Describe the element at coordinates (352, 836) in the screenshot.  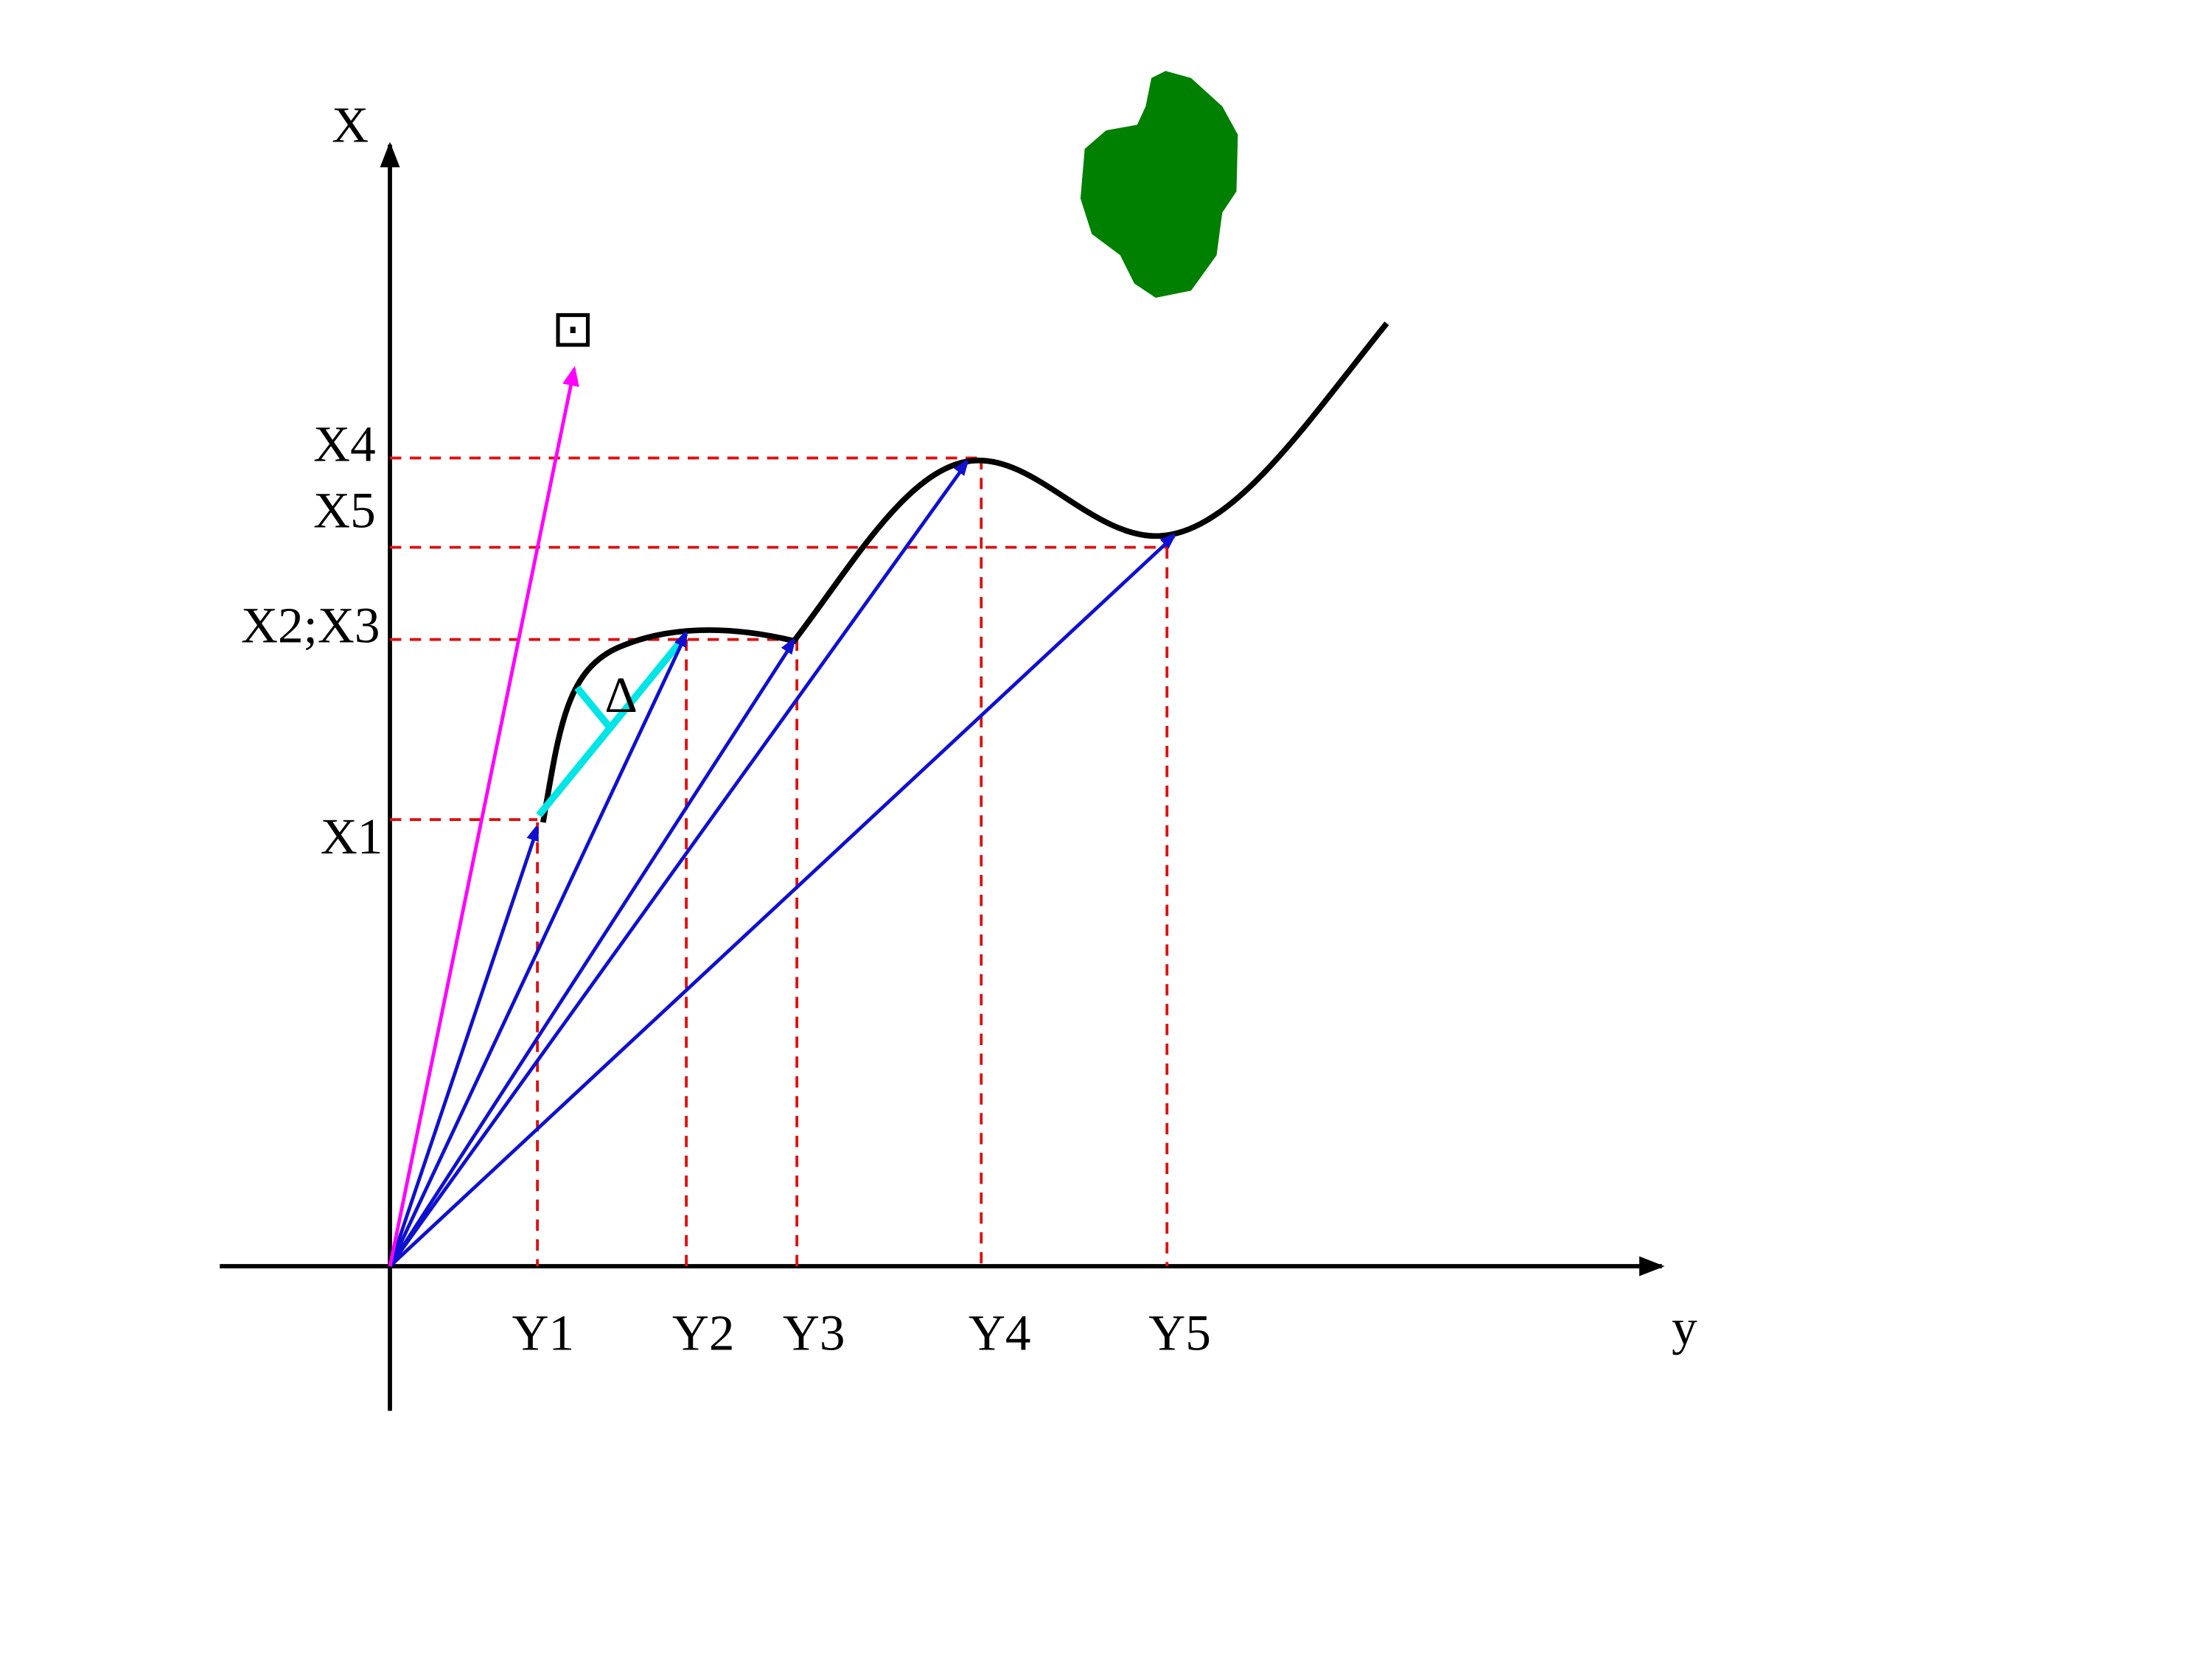
I see `x-label: X1` at that location.